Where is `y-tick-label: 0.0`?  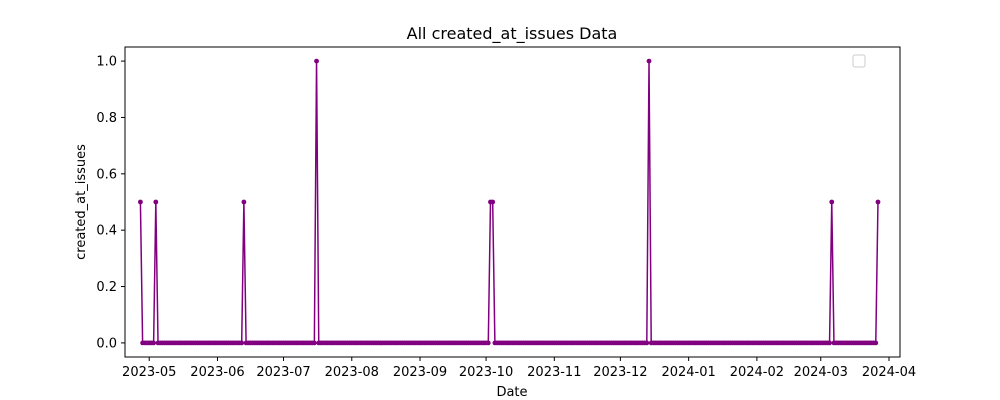
y-tick-label: 0.0 is located at coordinates (106, 343).